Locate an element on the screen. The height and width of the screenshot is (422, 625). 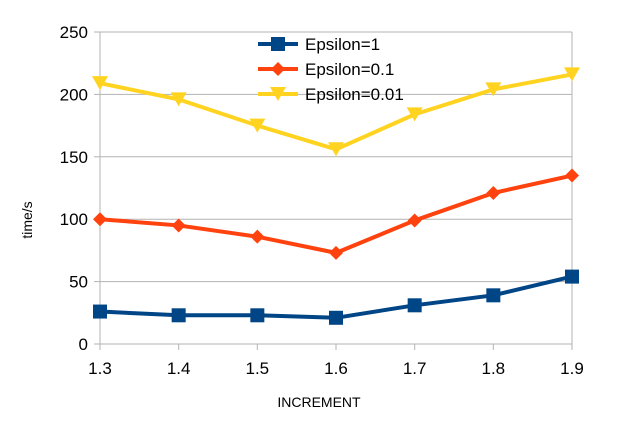
x-tick-label: 1.8 is located at coordinates (494, 368).